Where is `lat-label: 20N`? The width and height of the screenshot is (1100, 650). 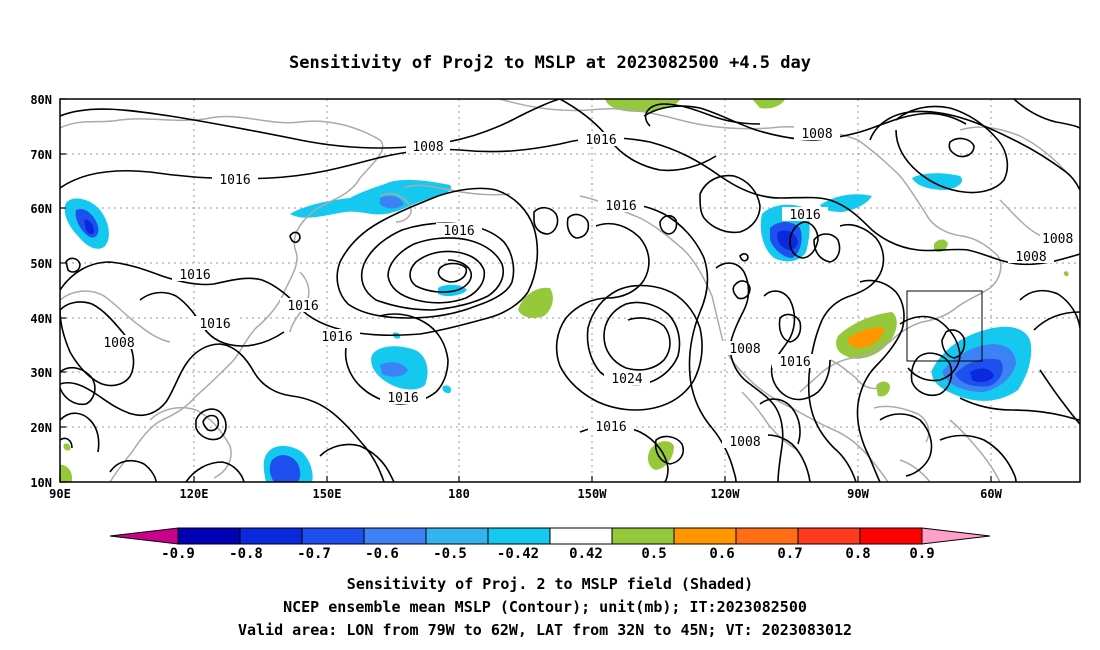 lat-label: 20N is located at coordinates (41, 428).